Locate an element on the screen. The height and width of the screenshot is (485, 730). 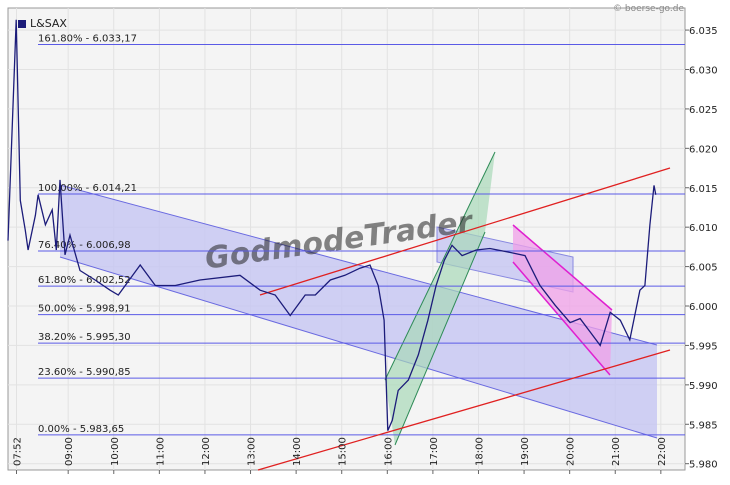
pink-channel is located at coordinates (562, 300).